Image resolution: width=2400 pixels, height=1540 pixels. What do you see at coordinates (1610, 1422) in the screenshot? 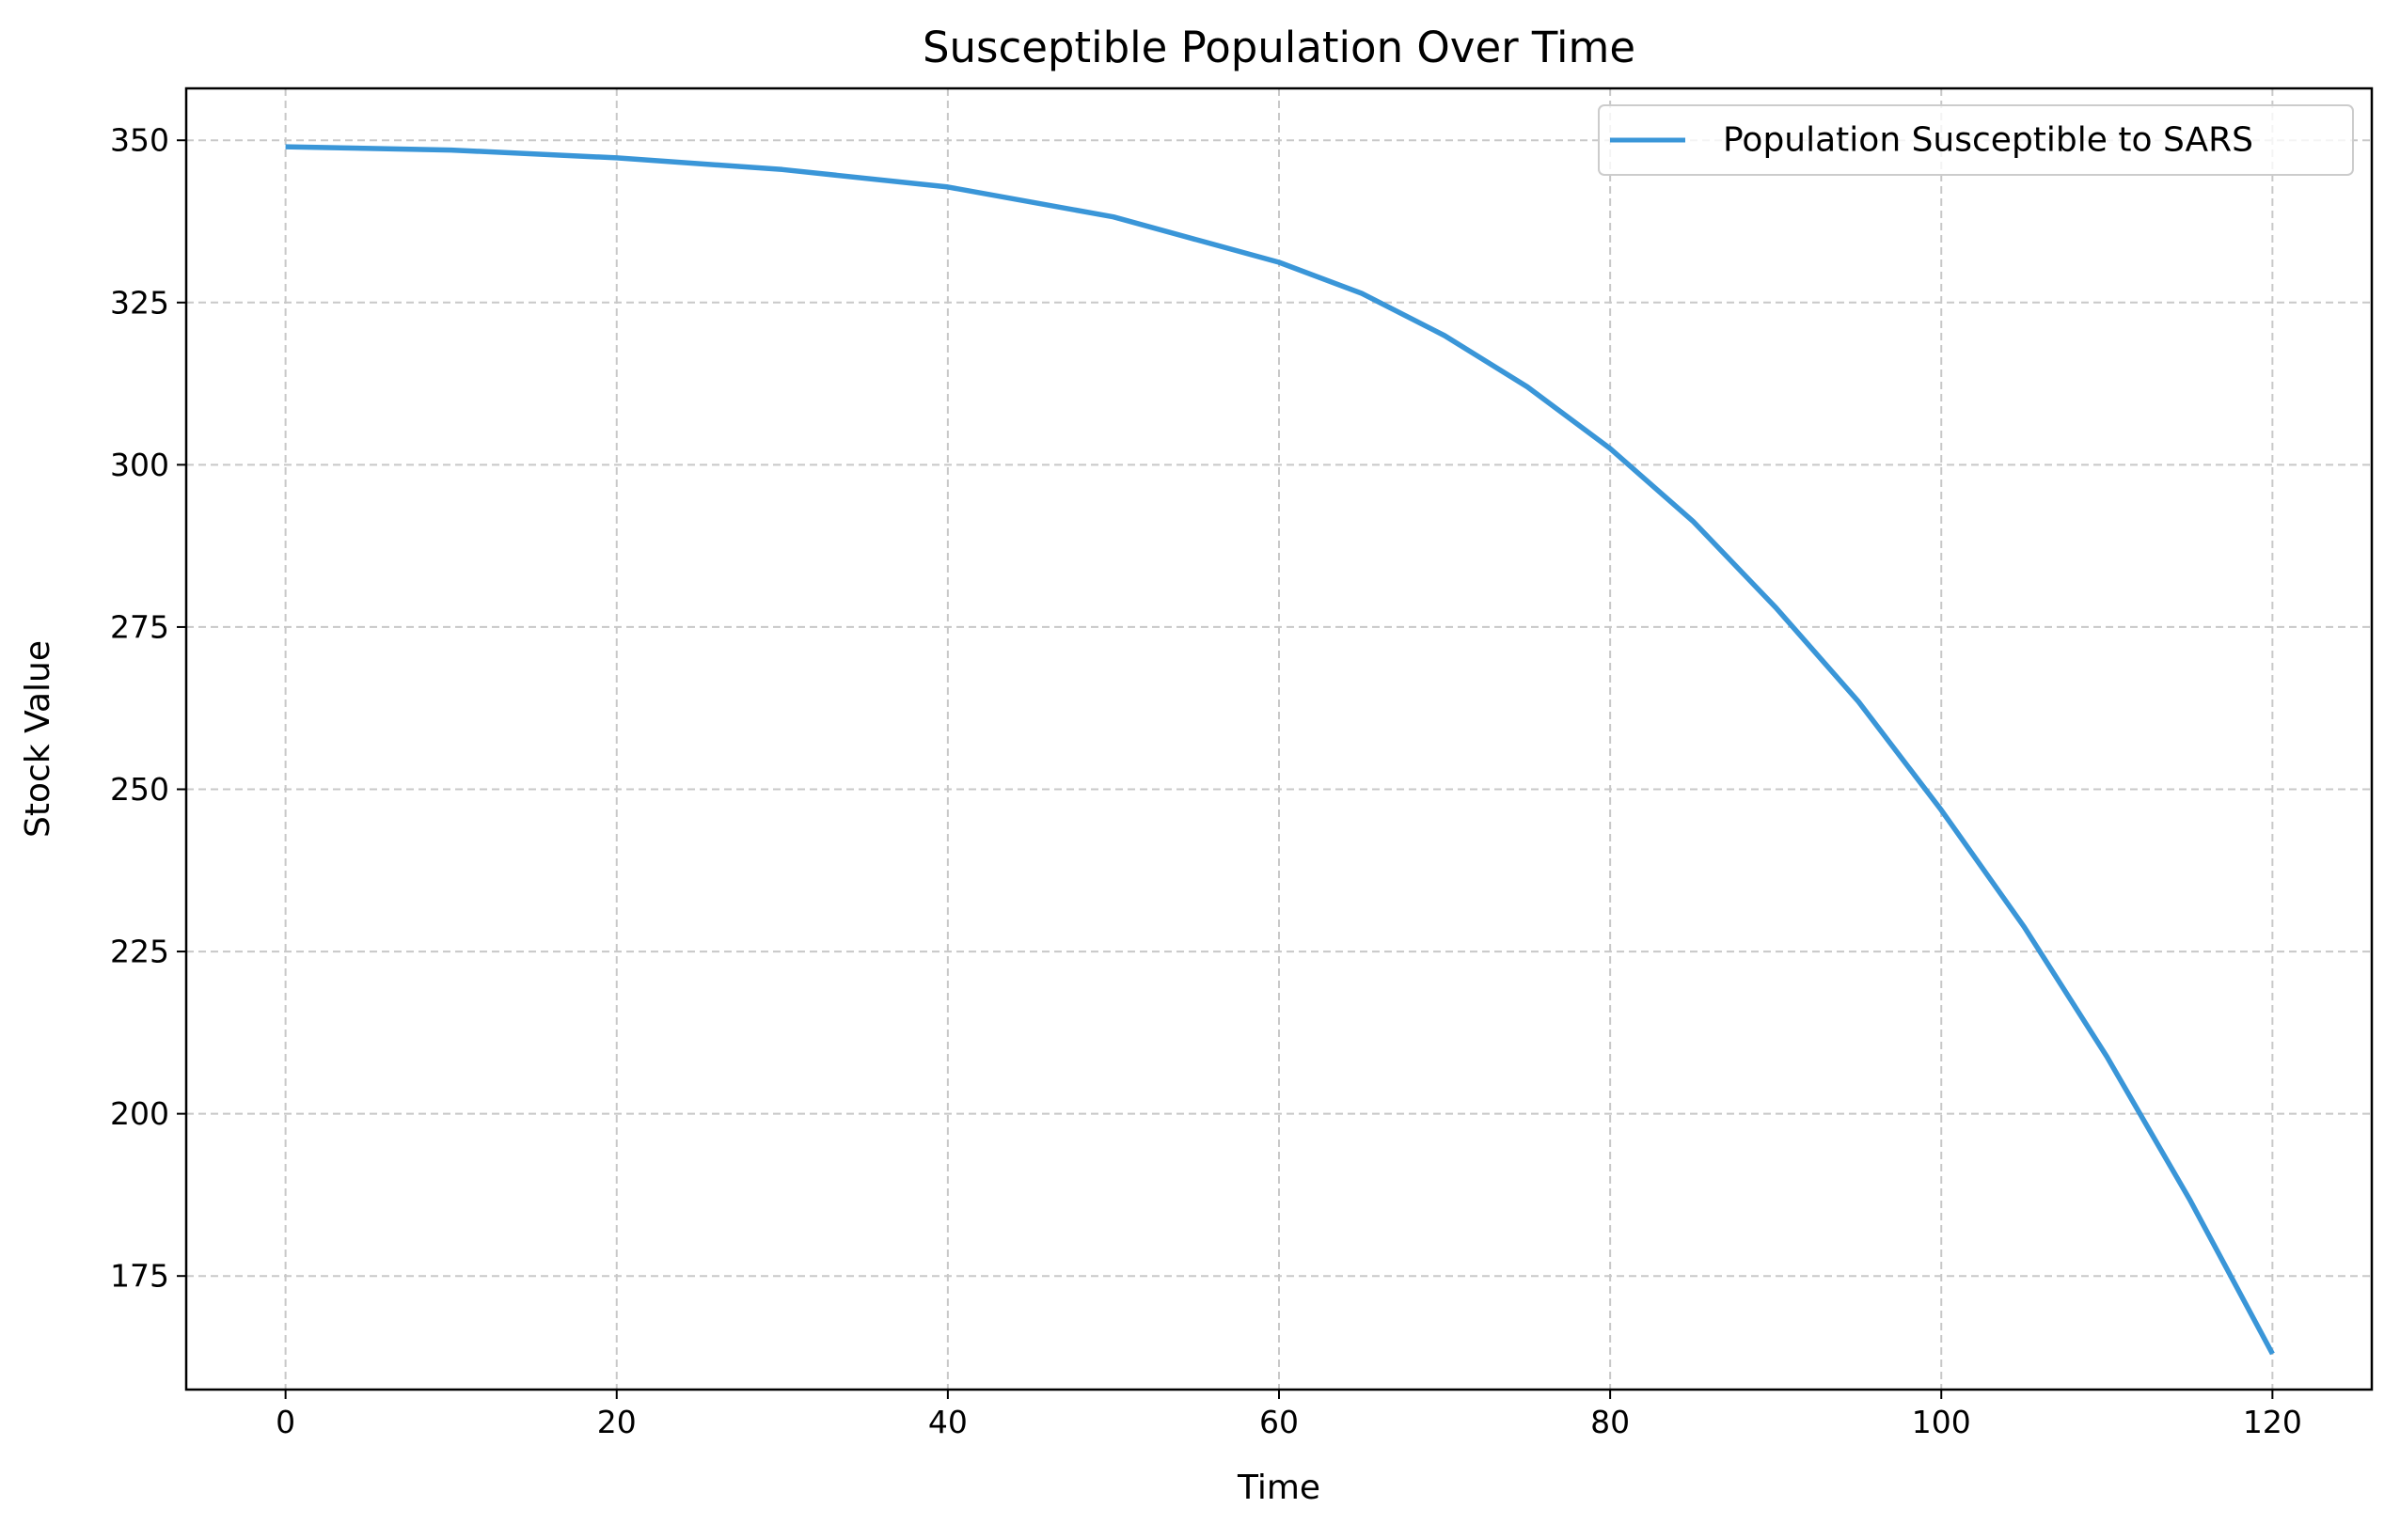
I see `x-tick-label: 80` at bounding box center [1610, 1422].